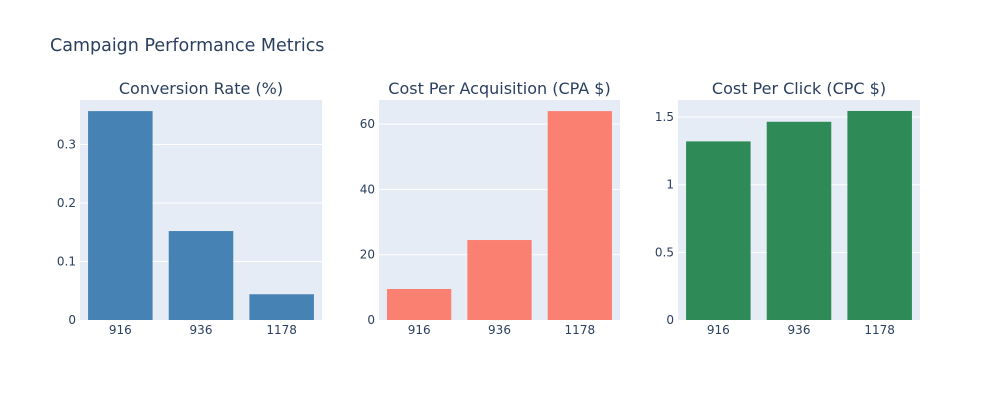 The image size is (1000, 400). I want to click on y-tick-label: 0.2, so click(66, 203).